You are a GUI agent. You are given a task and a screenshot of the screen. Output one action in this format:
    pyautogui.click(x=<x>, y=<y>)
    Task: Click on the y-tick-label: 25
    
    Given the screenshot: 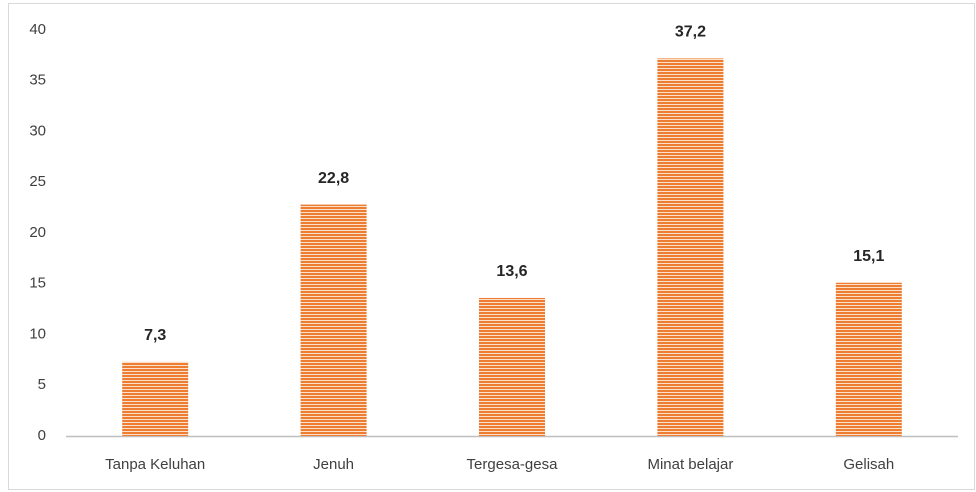 What is the action you would take?
    pyautogui.click(x=37, y=181)
    